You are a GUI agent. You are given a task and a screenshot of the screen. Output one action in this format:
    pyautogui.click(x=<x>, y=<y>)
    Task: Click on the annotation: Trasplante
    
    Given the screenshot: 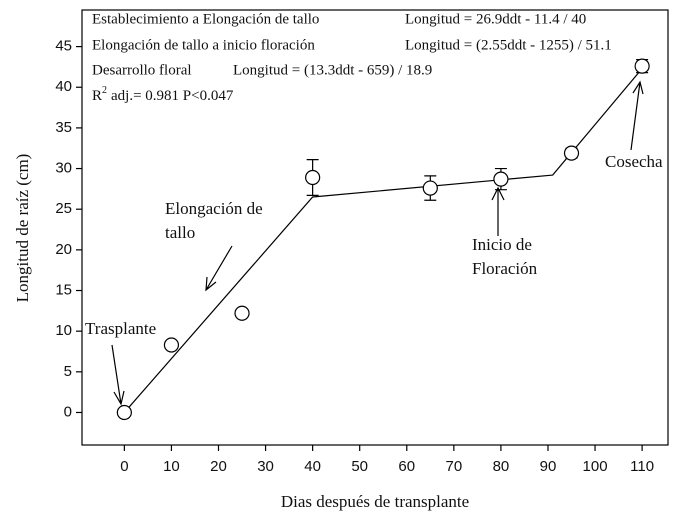 What is the action you would take?
    pyautogui.click(x=120, y=328)
    